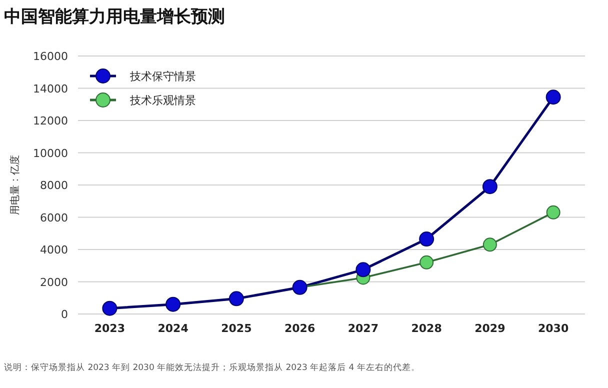 This screenshot has height=388, width=608. I want to click on y-axis-title: 用电量：亿度, so click(15, 185).